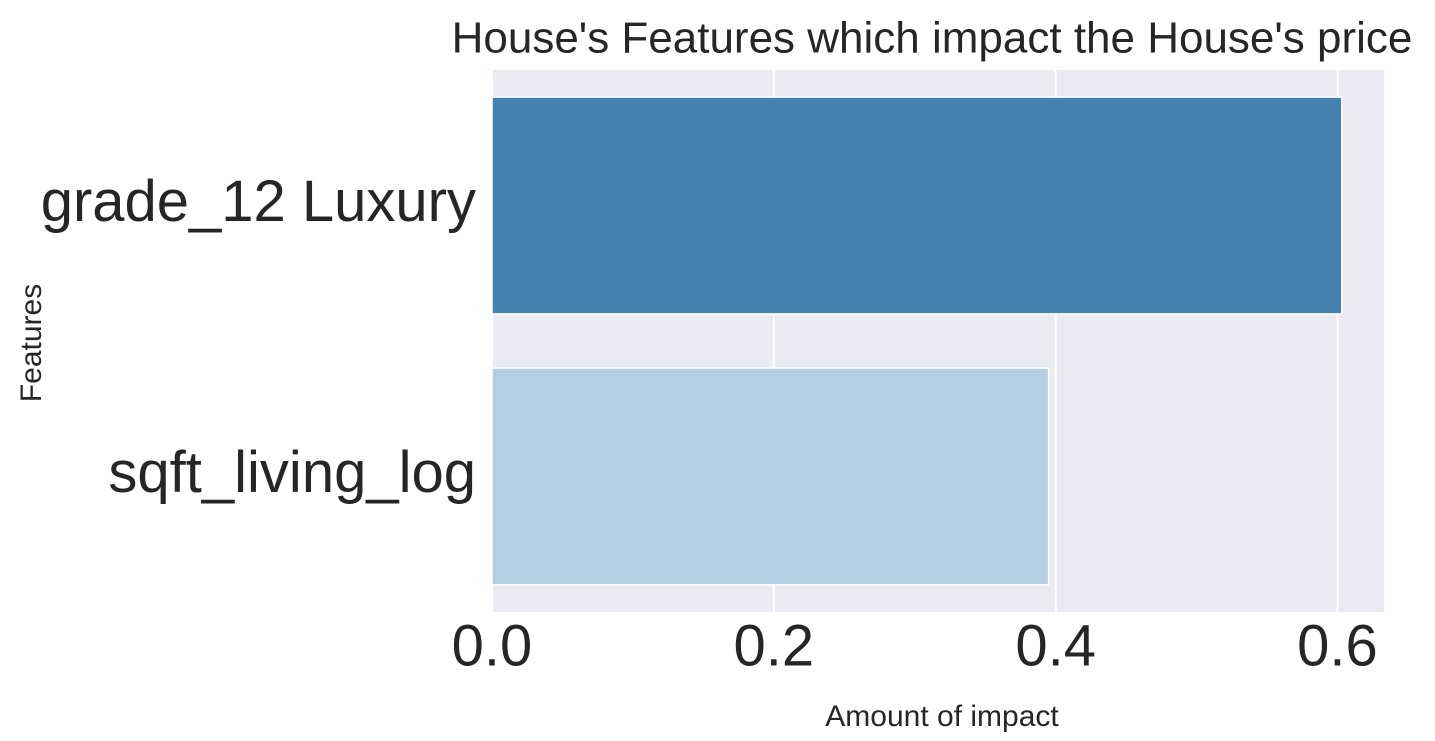 This screenshot has height=741, width=1435. What do you see at coordinates (492, 645) in the screenshot?
I see `x-tick-label: 0.0` at bounding box center [492, 645].